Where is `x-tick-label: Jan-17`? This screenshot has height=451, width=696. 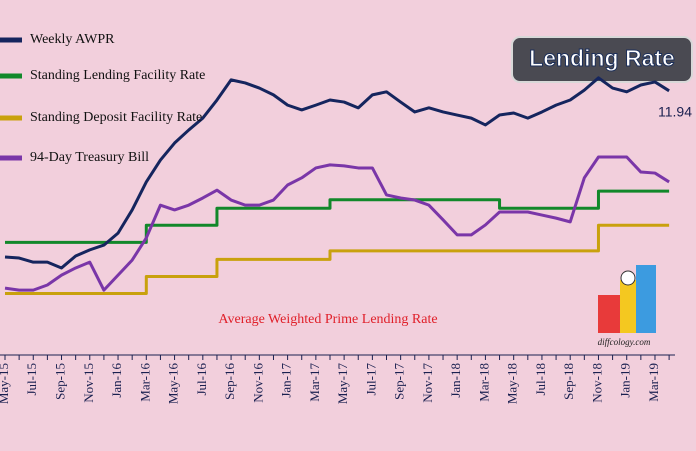
x-tick-label: Jan-17 is located at coordinates (286, 380).